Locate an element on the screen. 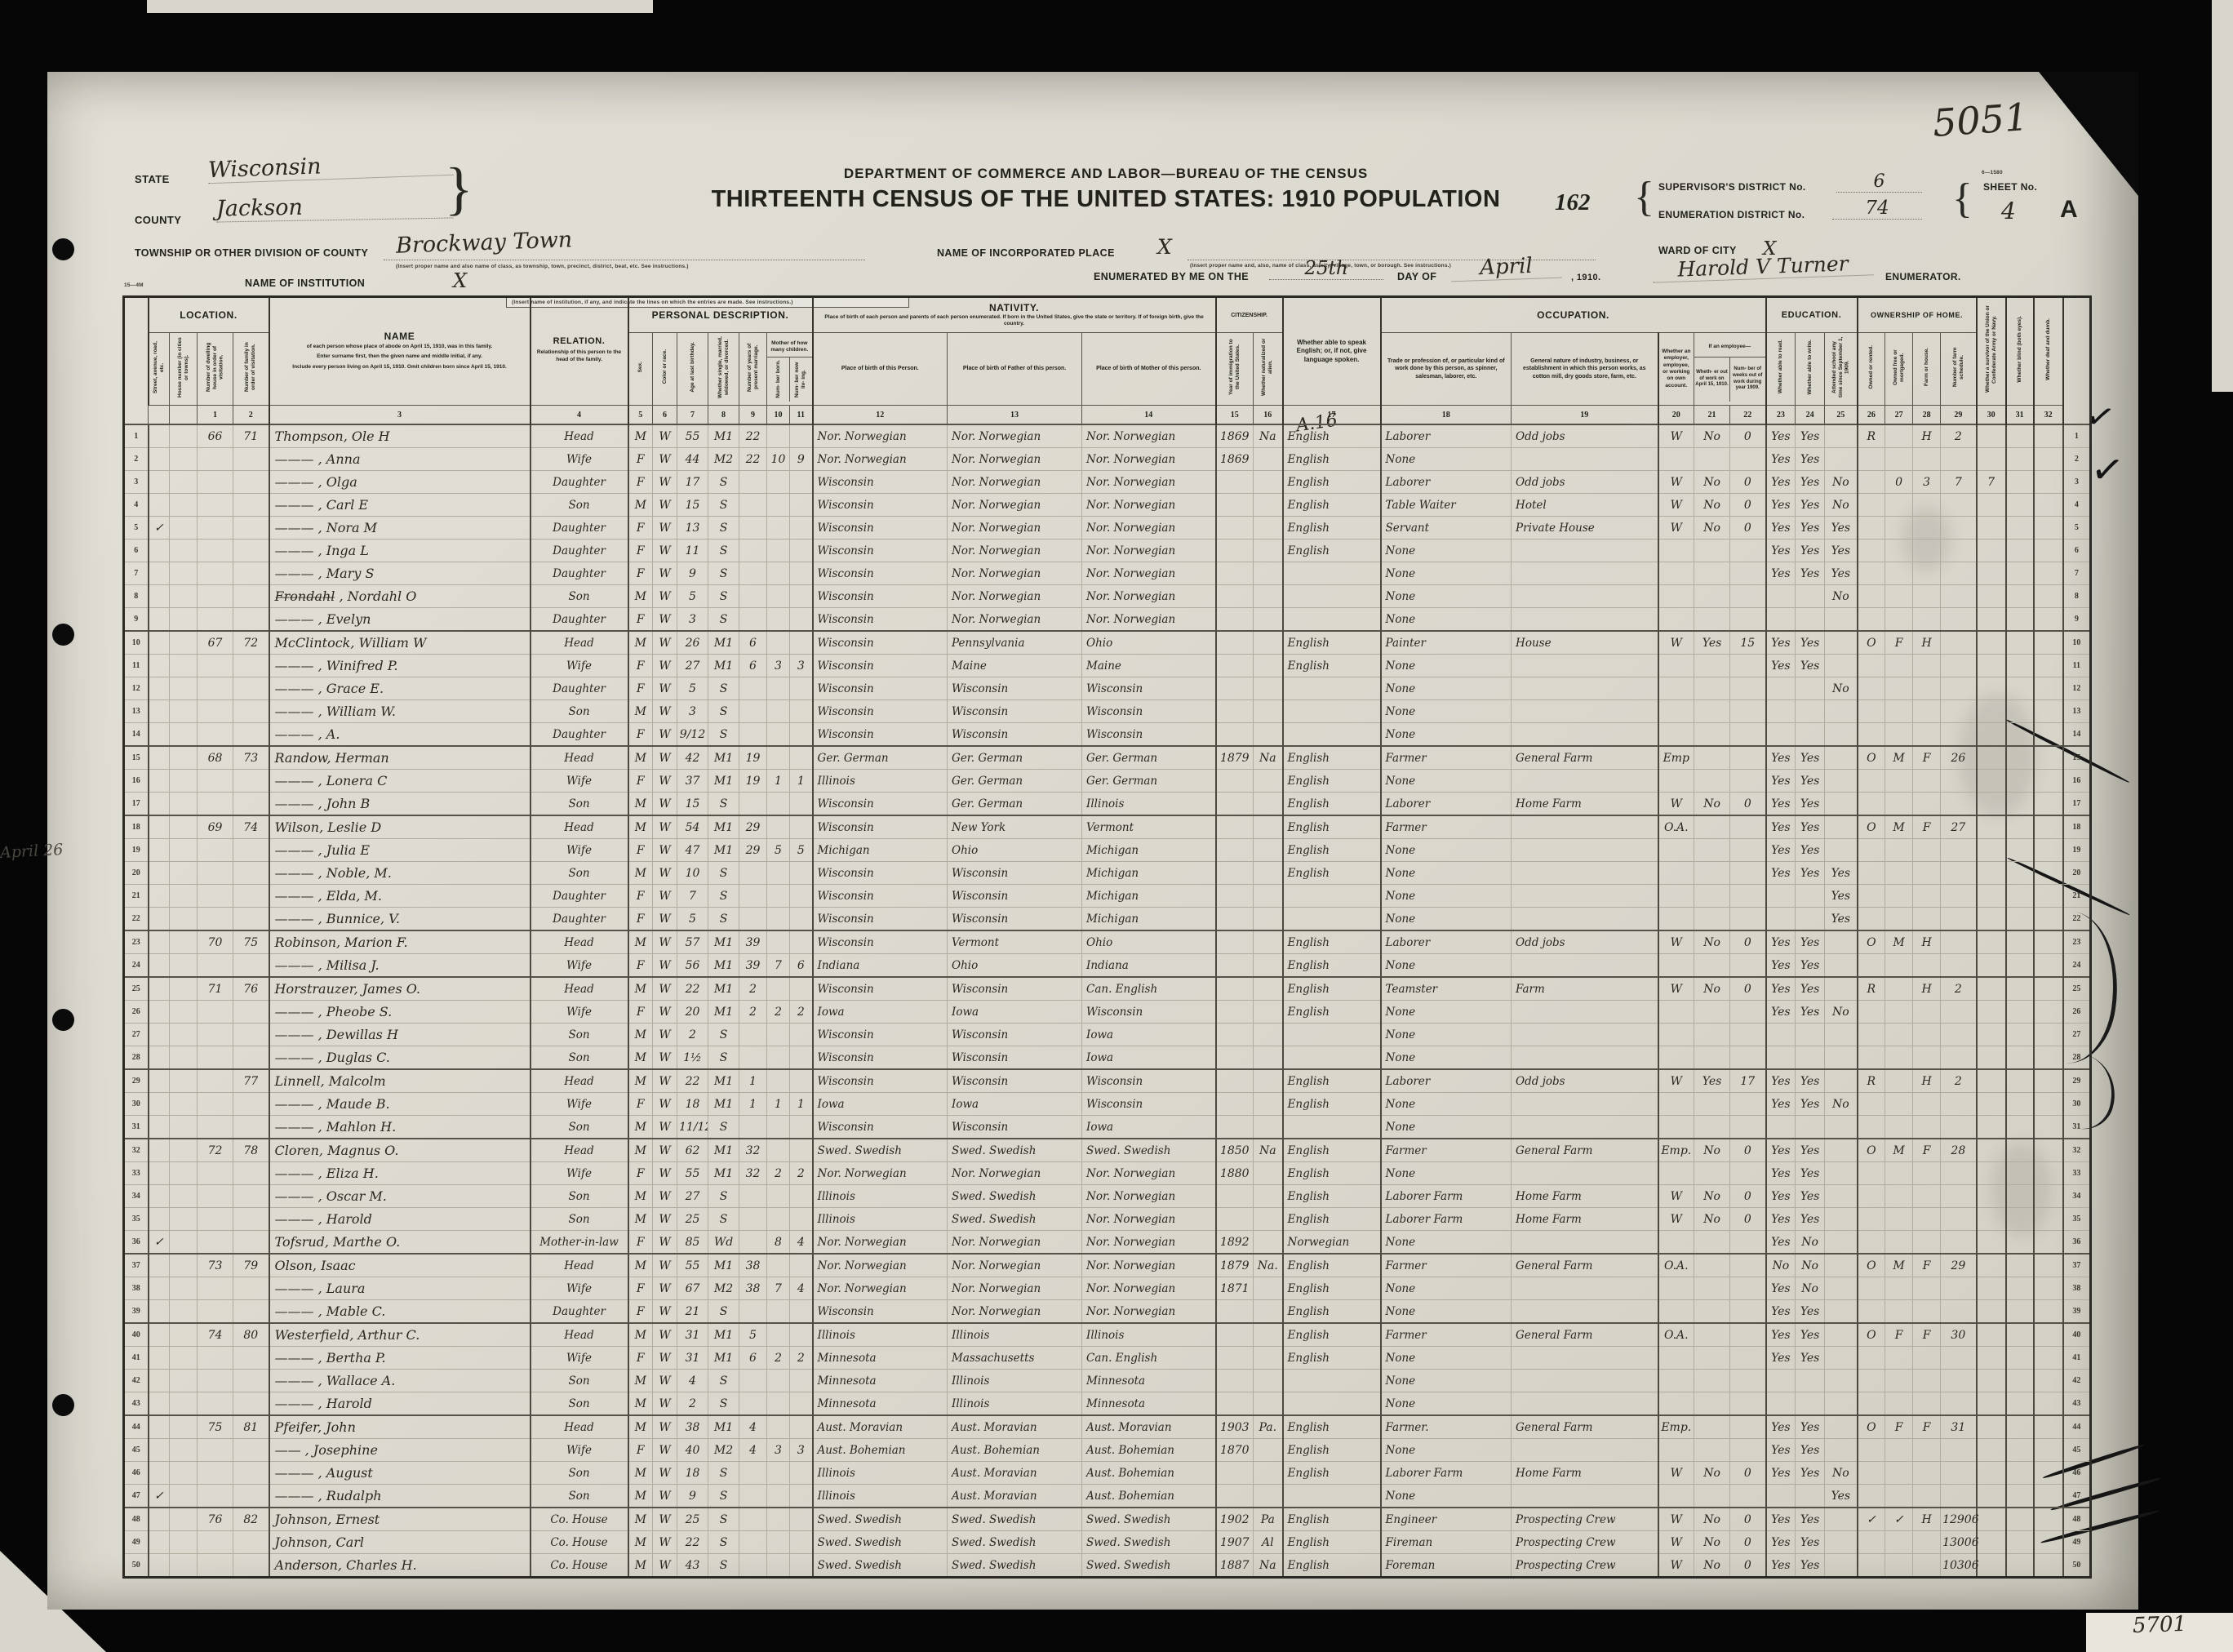 The width and height of the screenshot is (2233, 1652). census-cell: Prospecting Crew is located at coordinates (1585, 1519).